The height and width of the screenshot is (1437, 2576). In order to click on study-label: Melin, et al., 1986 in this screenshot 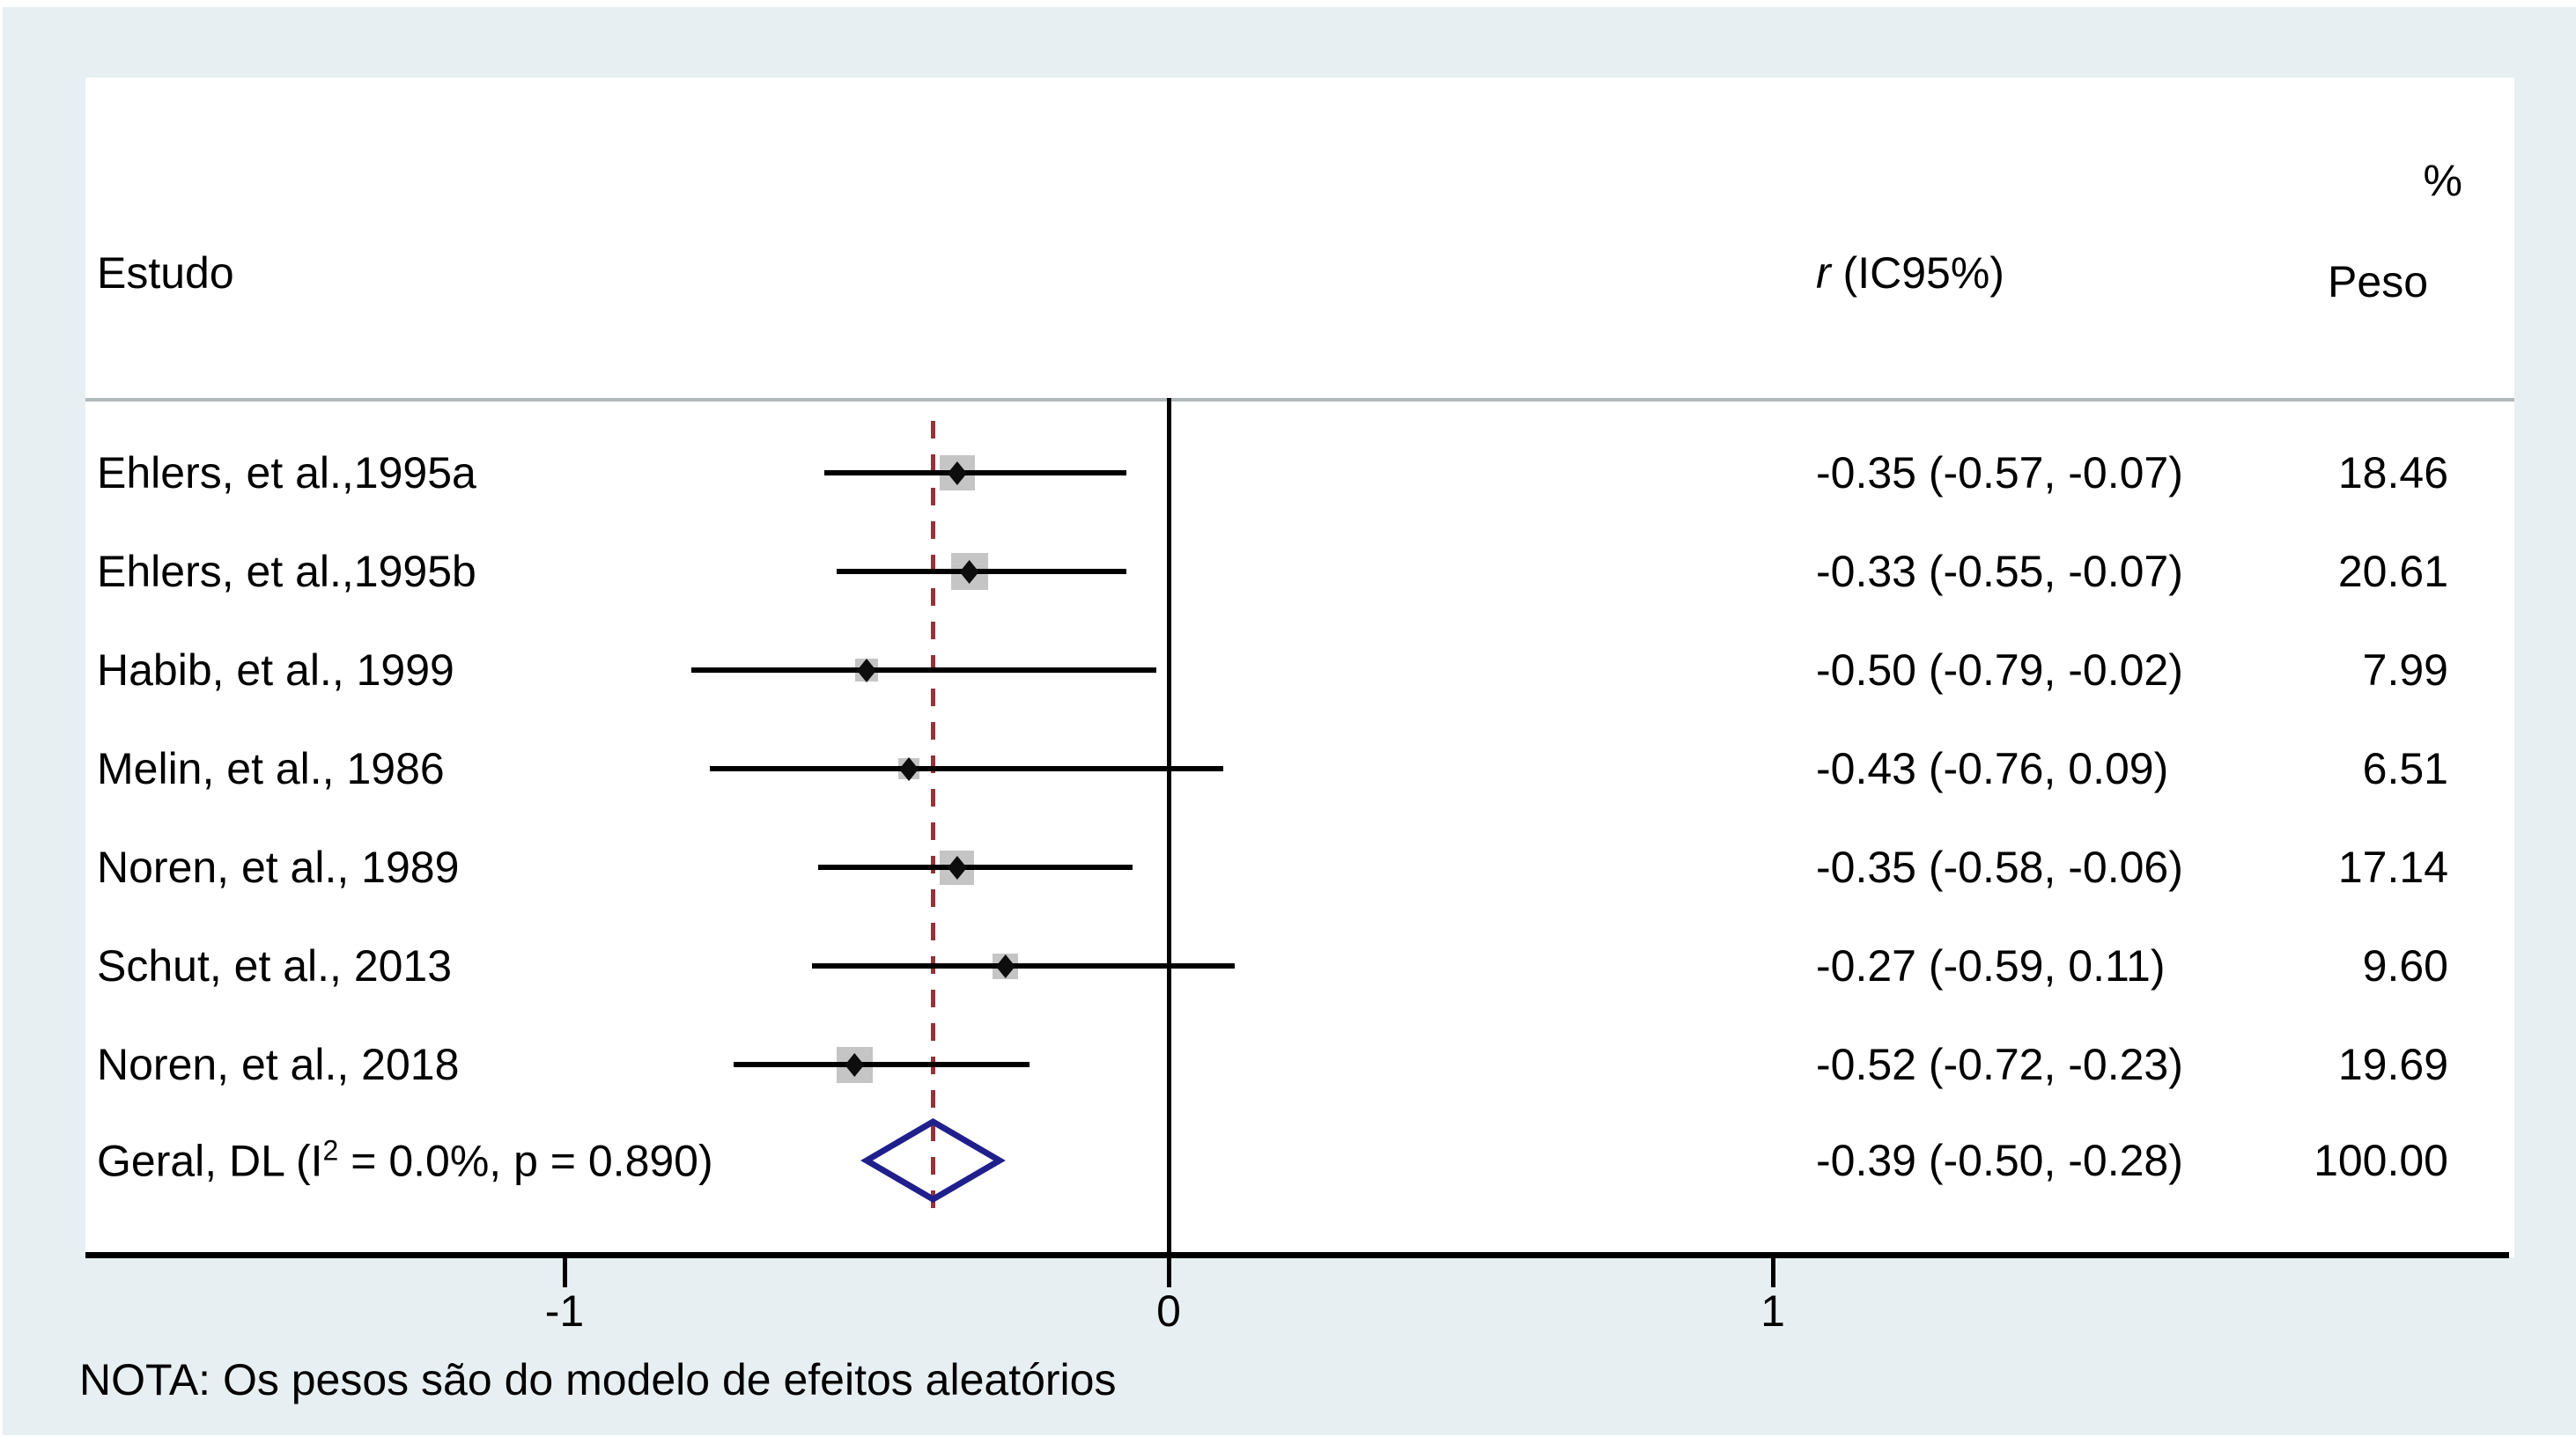, I will do `click(271, 768)`.